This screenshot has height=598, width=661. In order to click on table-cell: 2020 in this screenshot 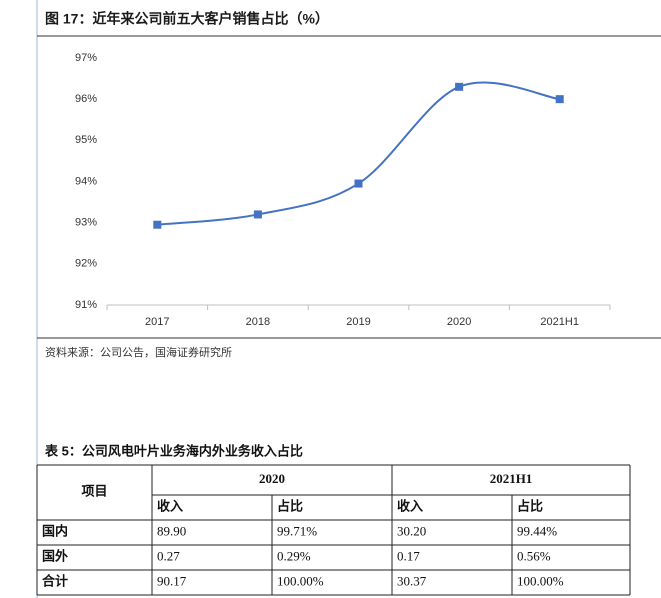, I will do `click(272, 478)`.